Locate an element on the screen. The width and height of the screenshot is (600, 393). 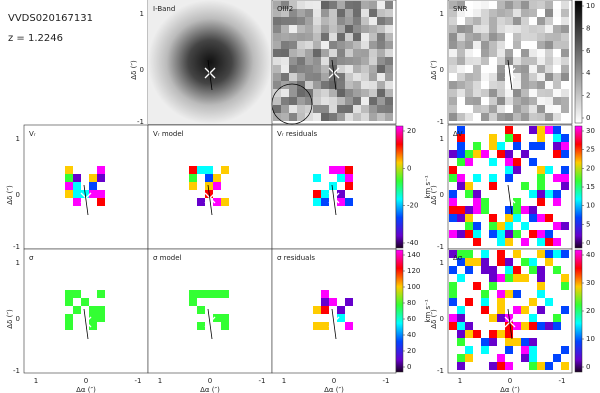
colorbar-tick-label: 60 is located at coordinates (411, 319).